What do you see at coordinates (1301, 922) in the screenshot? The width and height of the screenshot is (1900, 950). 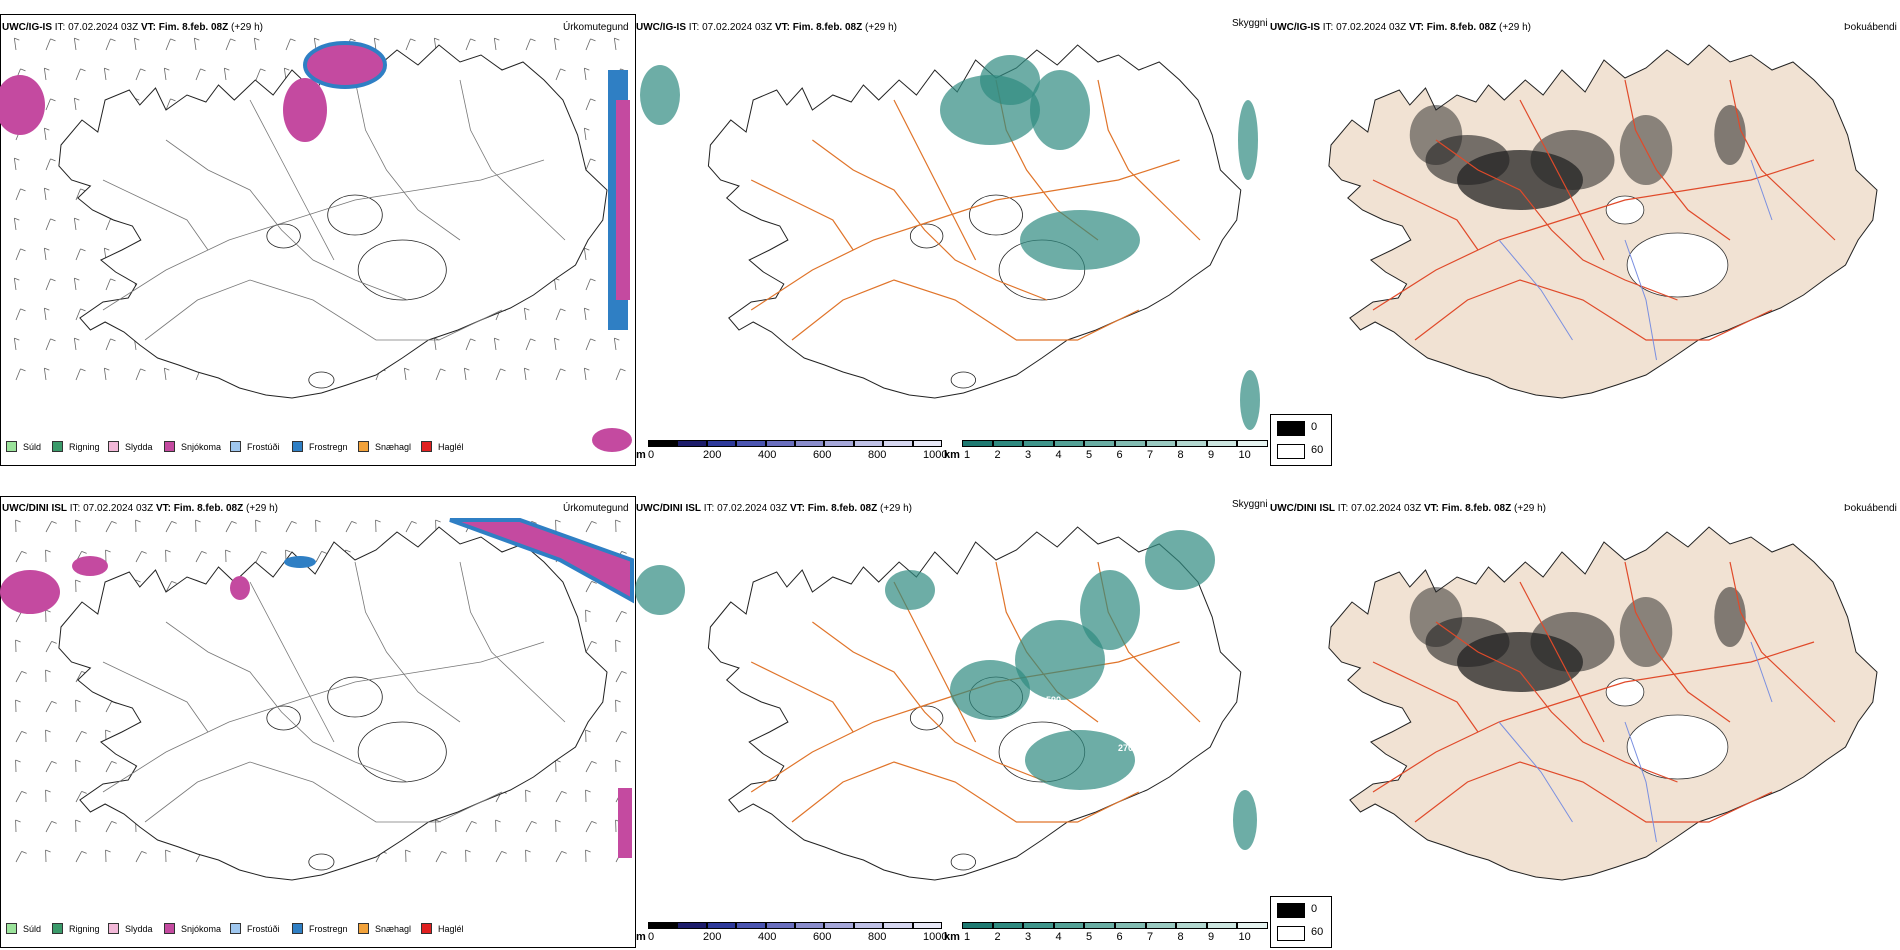 I see `row2-fog-legend: 0 60` at bounding box center [1301, 922].